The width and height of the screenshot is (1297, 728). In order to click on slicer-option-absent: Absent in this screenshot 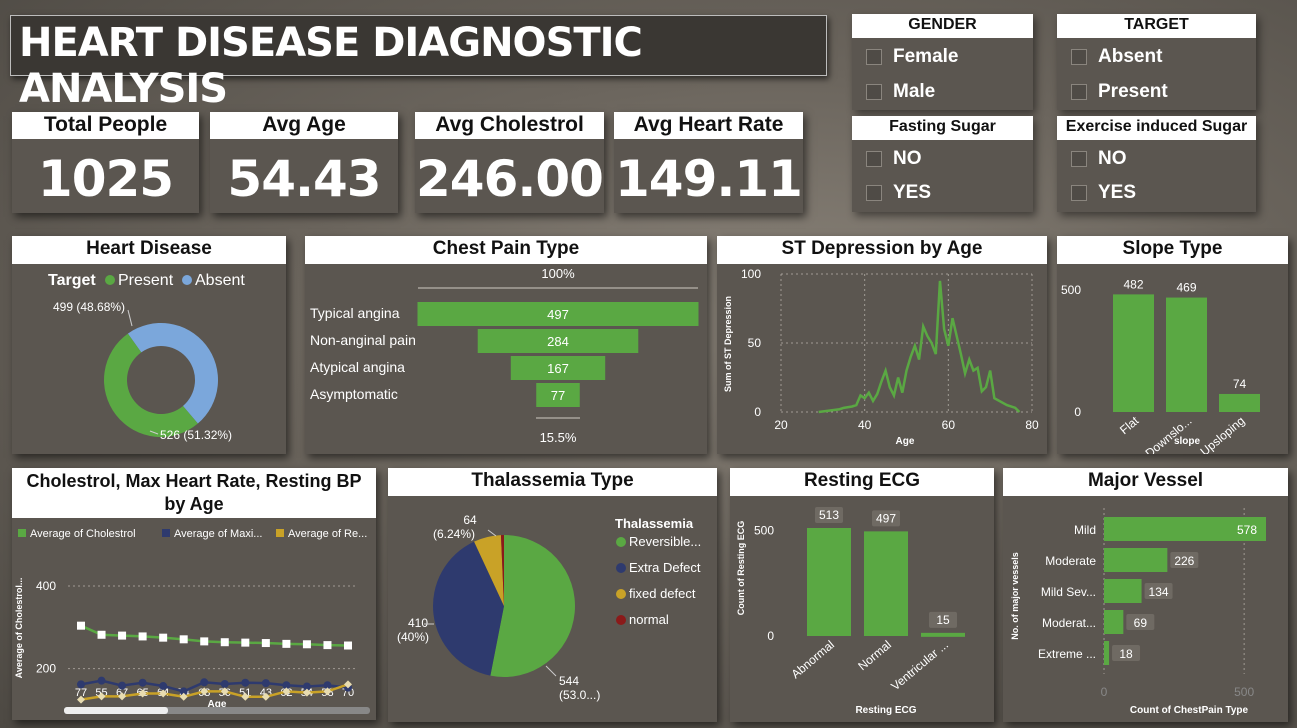, I will do `click(1116, 57)`.